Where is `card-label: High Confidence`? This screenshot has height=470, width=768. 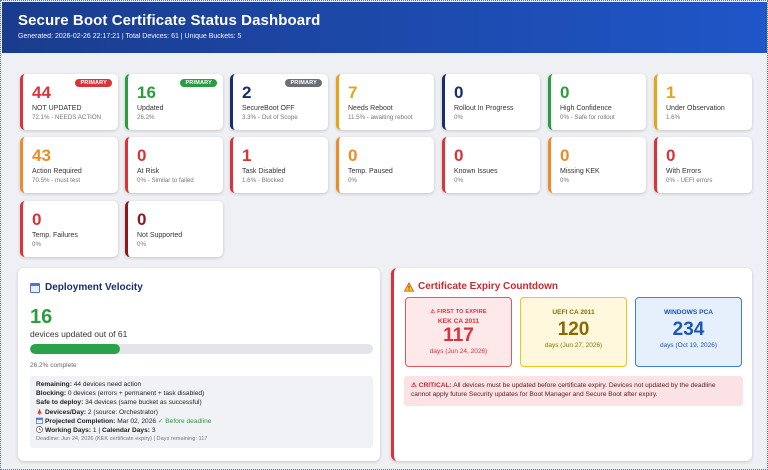 card-label: High Confidence is located at coordinates (586, 108).